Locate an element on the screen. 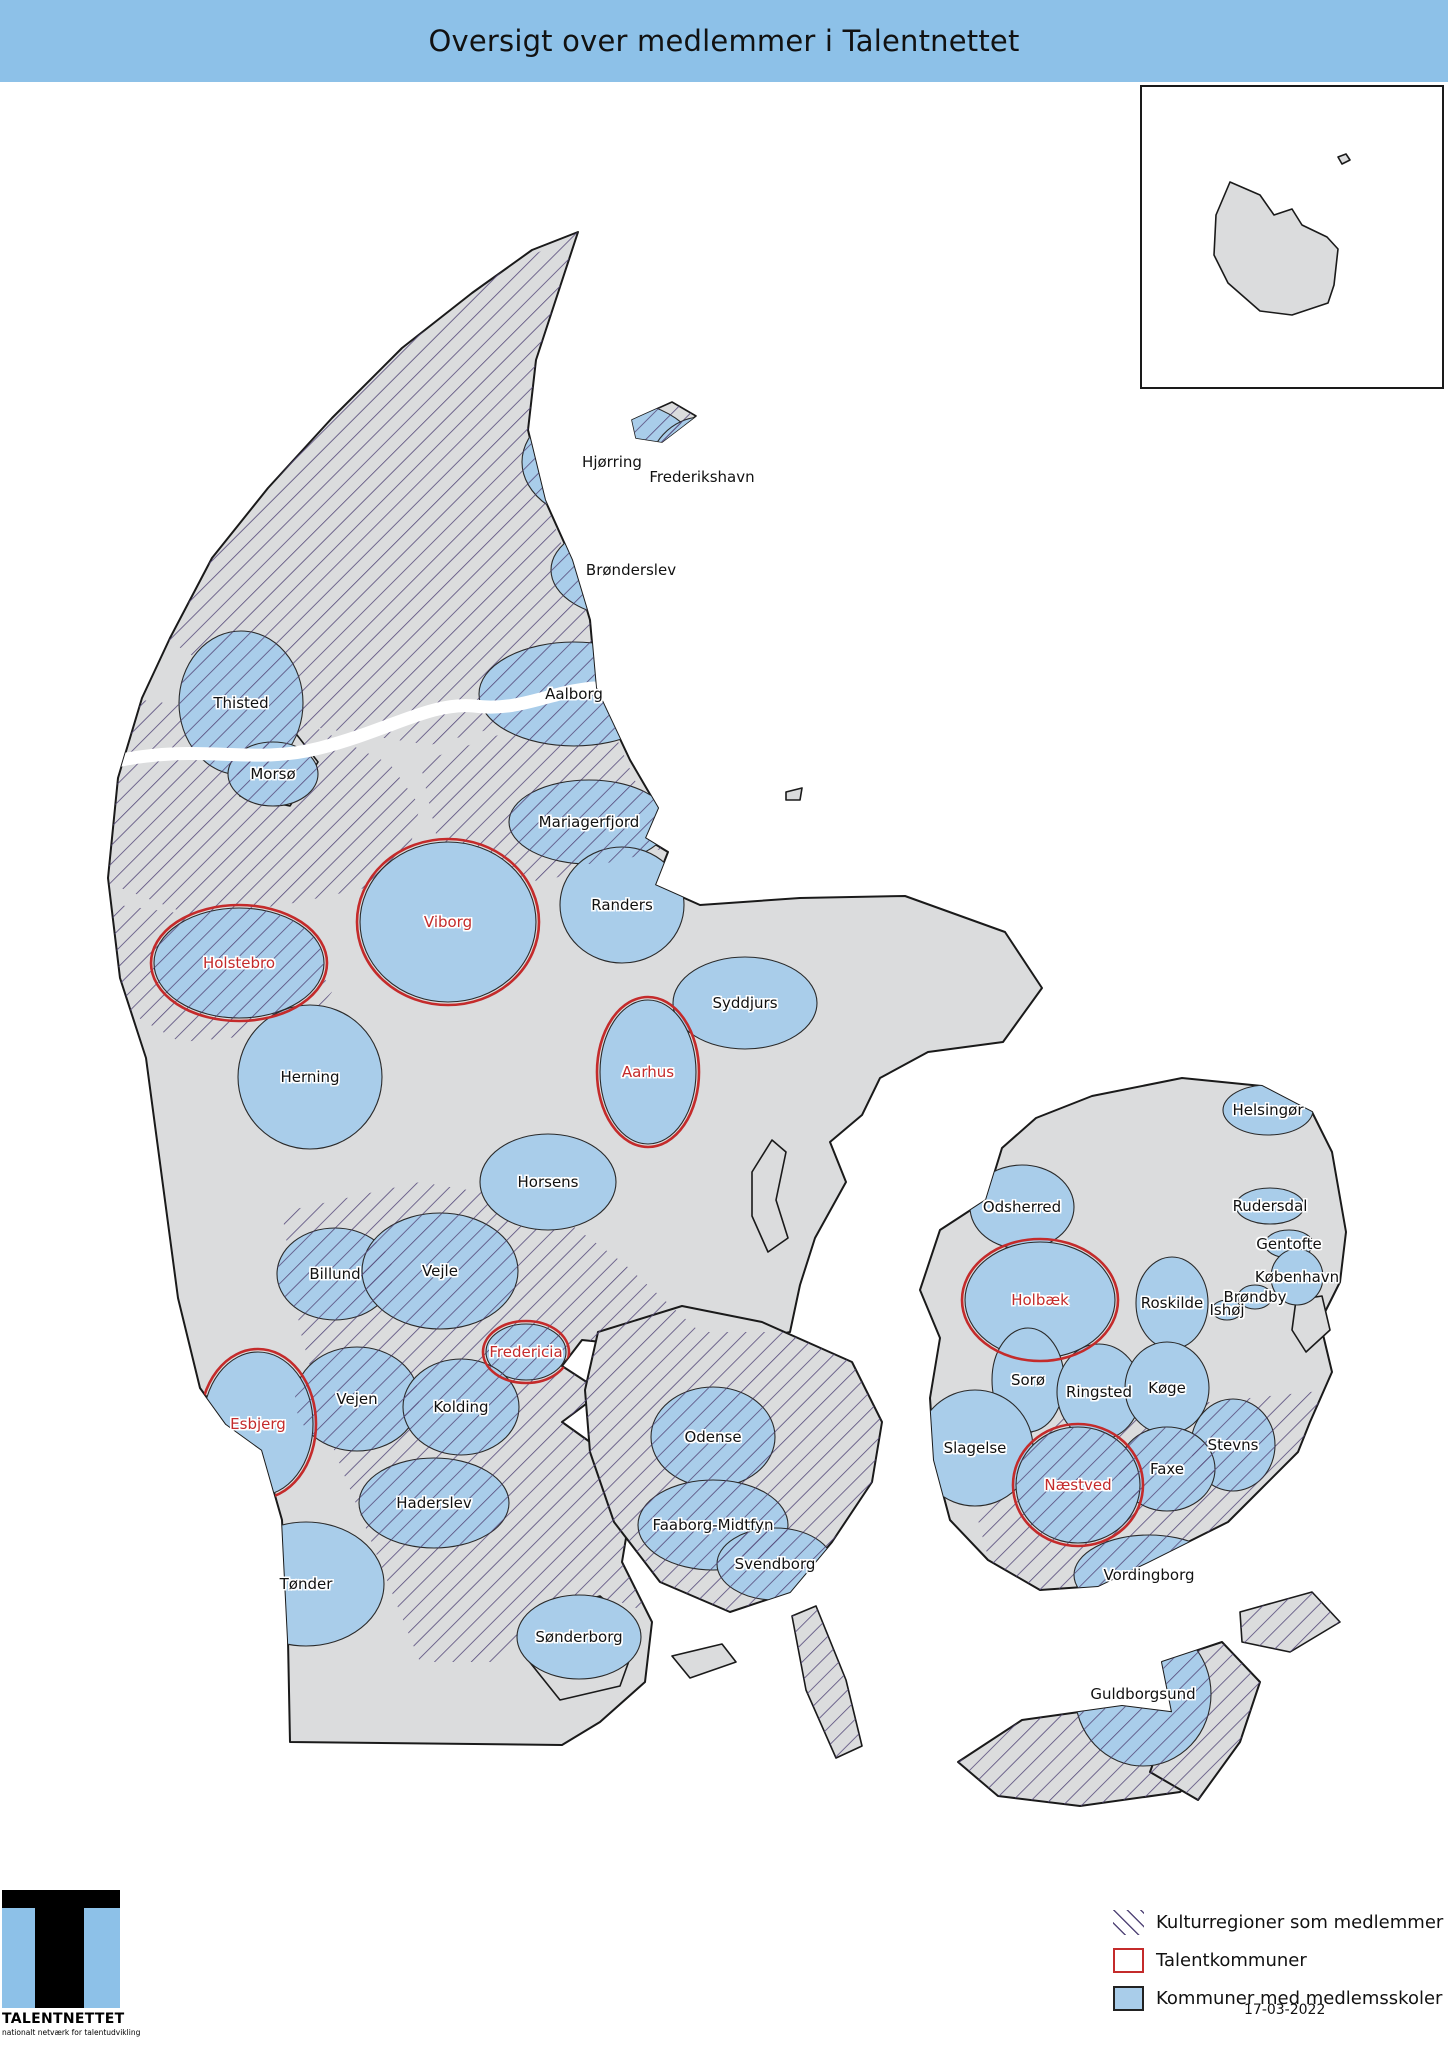 This screenshot has width=1448, height=2048. region-esbjerg is located at coordinates (258, 1424).